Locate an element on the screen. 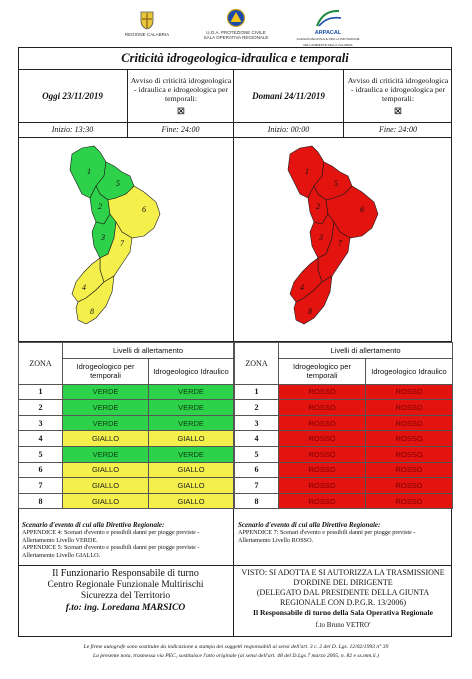  tomorrow-table-row: 7 ROSSO ROSSO is located at coordinates (344, 485).